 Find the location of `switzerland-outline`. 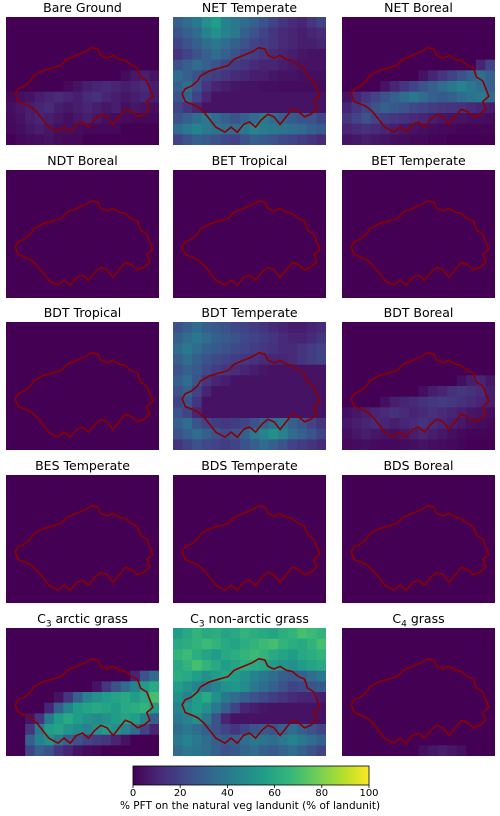

switzerland-outline is located at coordinates (84, 243).